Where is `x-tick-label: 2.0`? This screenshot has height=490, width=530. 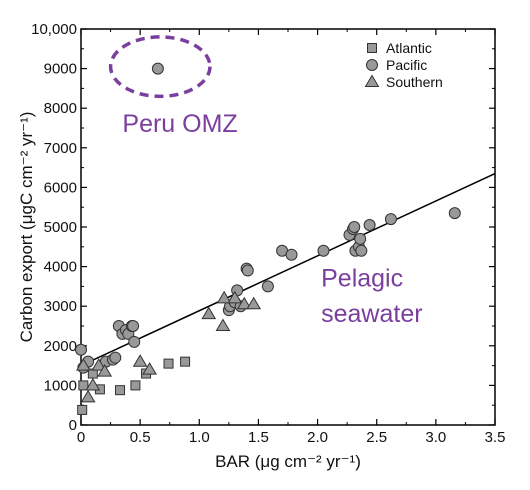
x-tick-label: 2.0 is located at coordinates (317, 437).